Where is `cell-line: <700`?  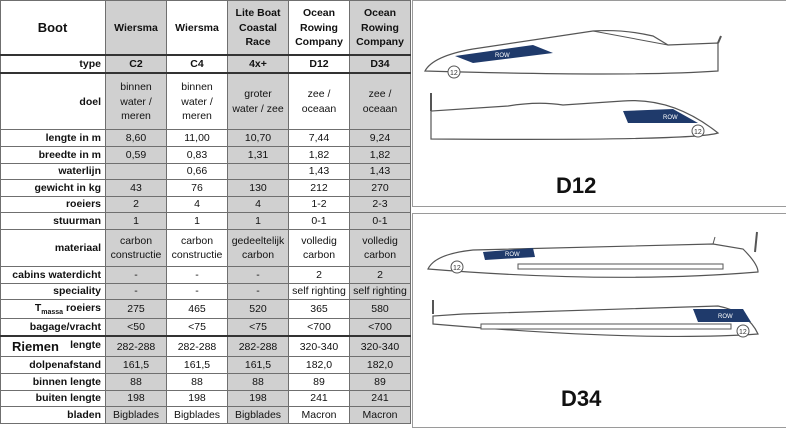 cell-line: <700 is located at coordinates (380, 327).